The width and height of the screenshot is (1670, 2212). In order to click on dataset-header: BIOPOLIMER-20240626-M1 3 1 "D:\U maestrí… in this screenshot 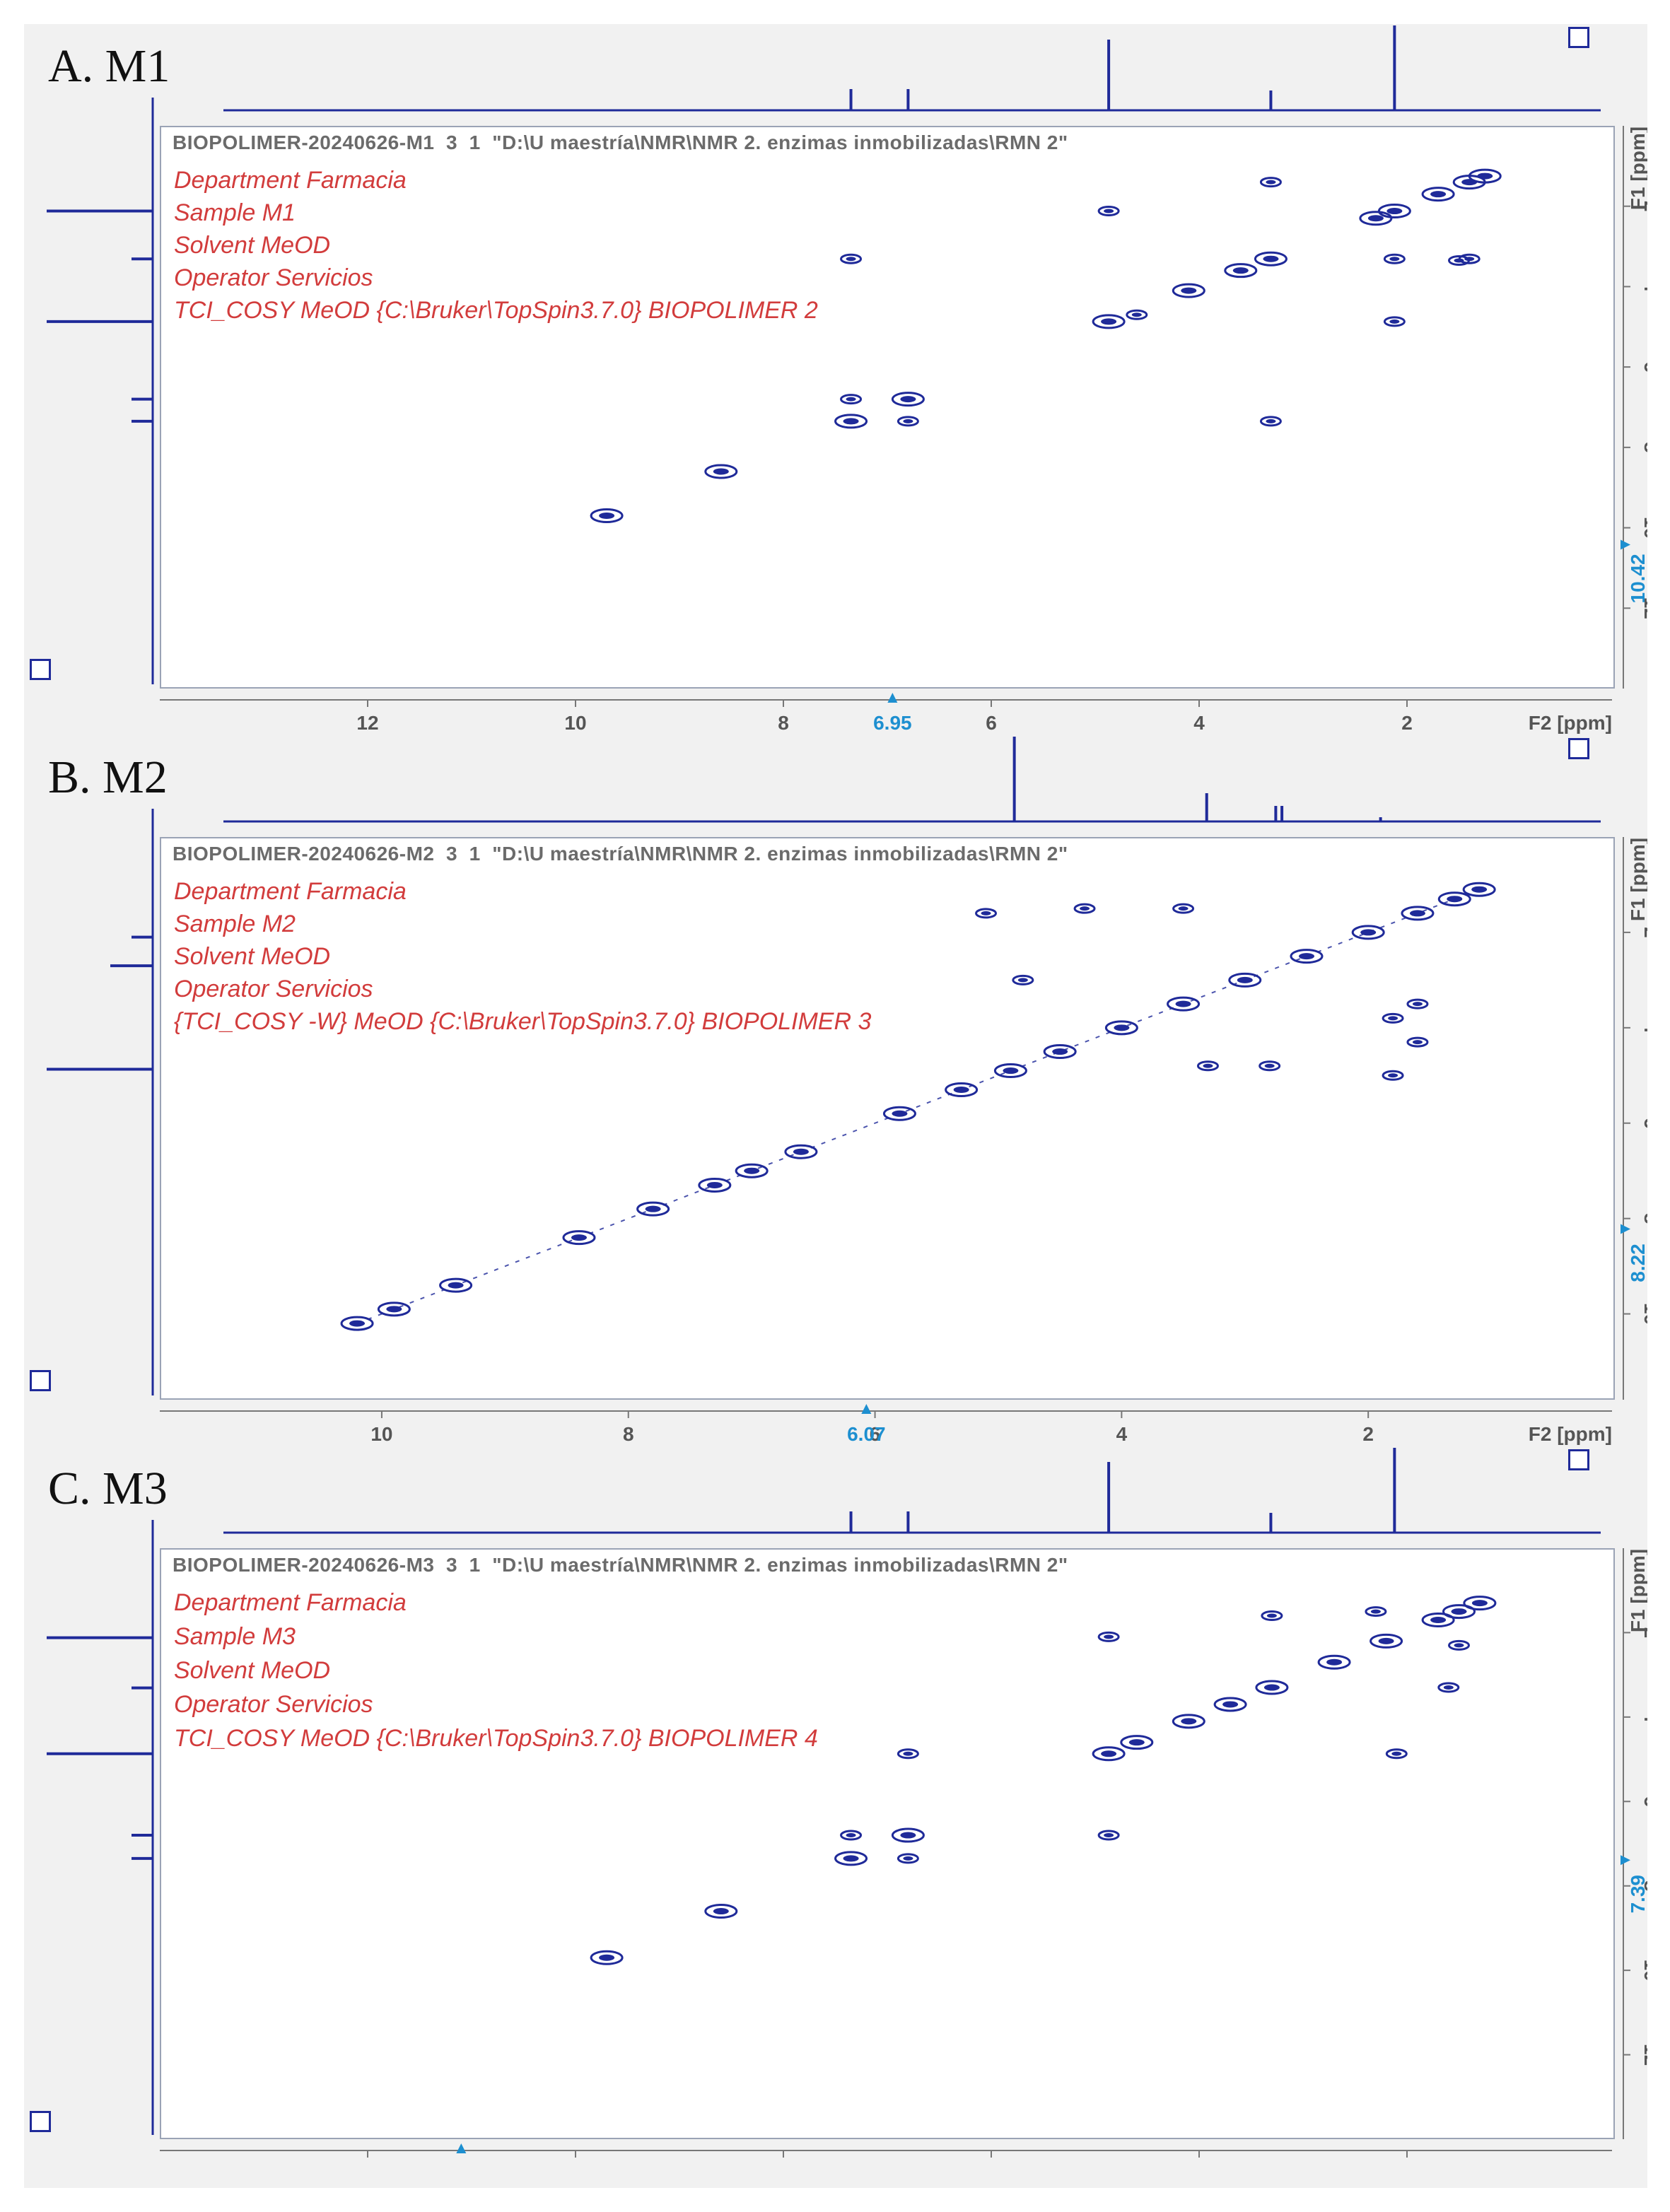, I will do `click(621, 142)`.